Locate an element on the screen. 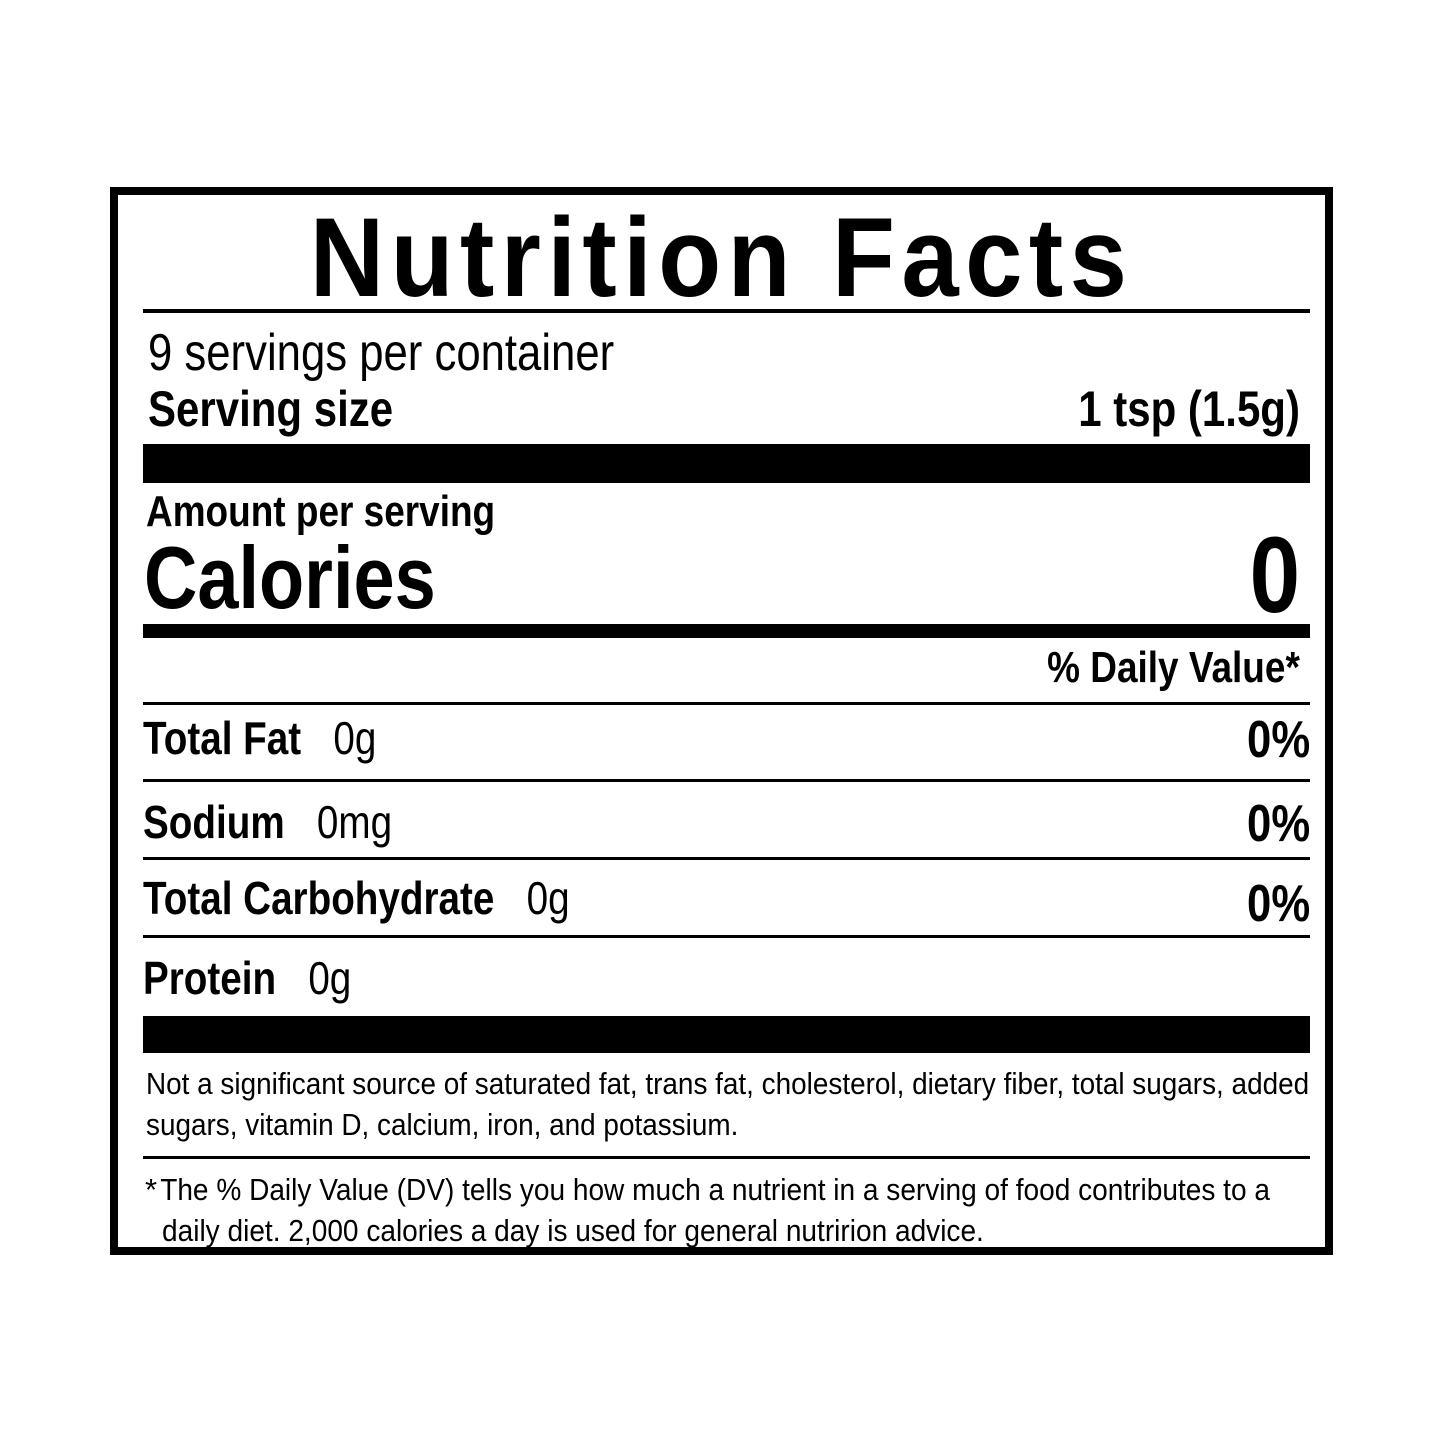  nutrient-row-total-fat: Total Fat 0g 0% is located at coordinates (726, 740).